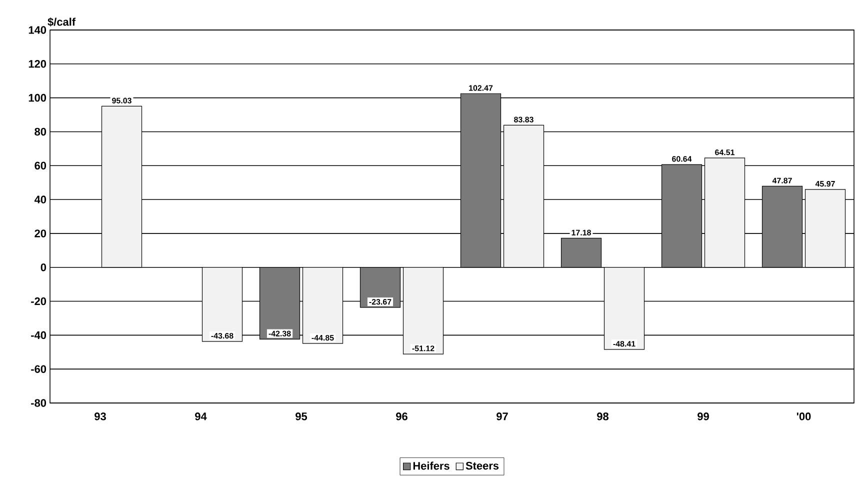 The width and height of the screenshot is (856, 491). Describe the element at coordinates (37, 64) in the screenshot. I see `y-tick-label: 120` at that location.